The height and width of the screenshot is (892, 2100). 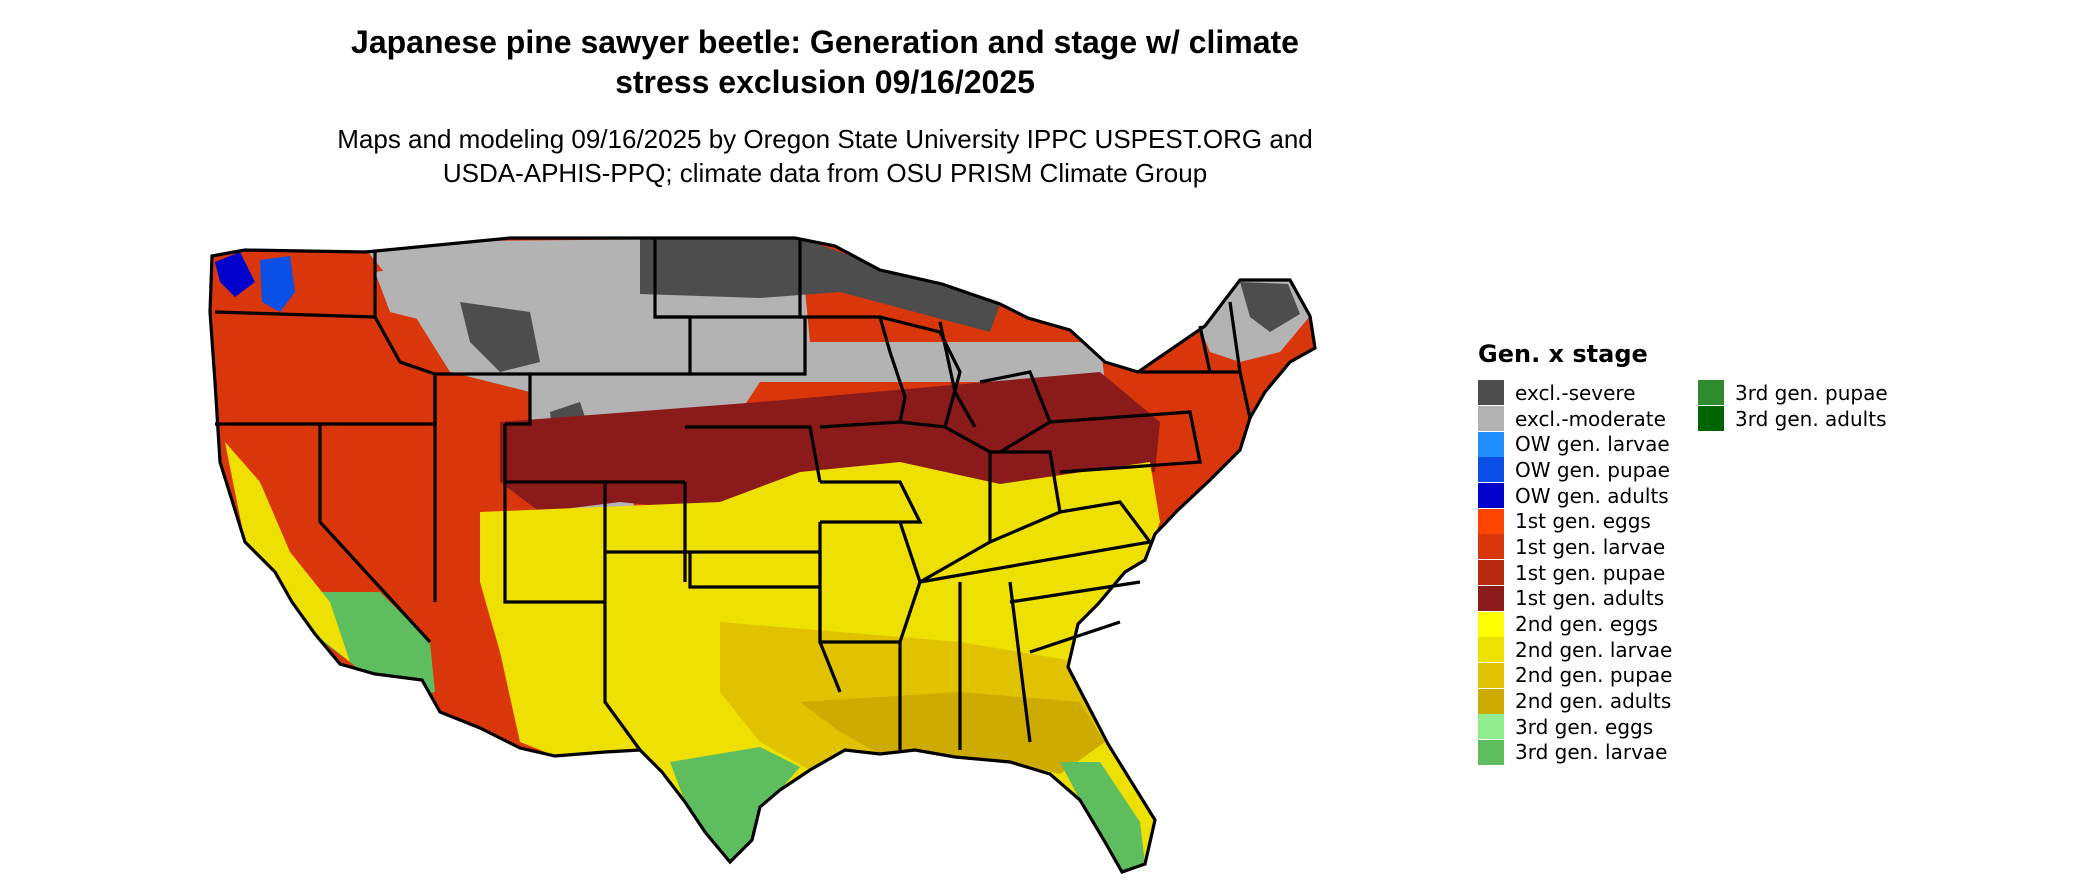 What do you see at coordinates (753, 454) in the screenshot?
I see `border-ne-ks` at bounding box center [753, 454].